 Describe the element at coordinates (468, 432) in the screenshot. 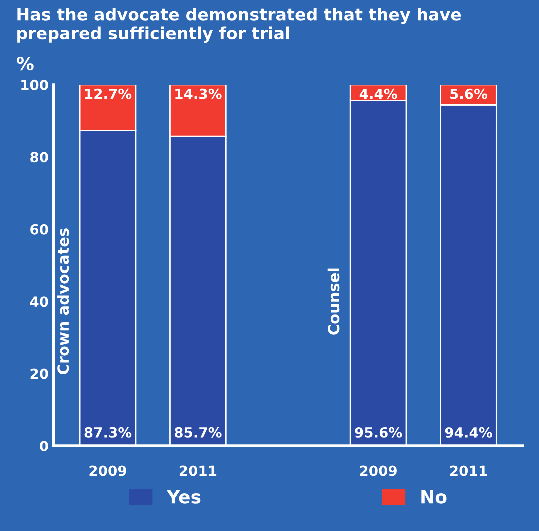

I see `data-label: 94.4%` at that location.